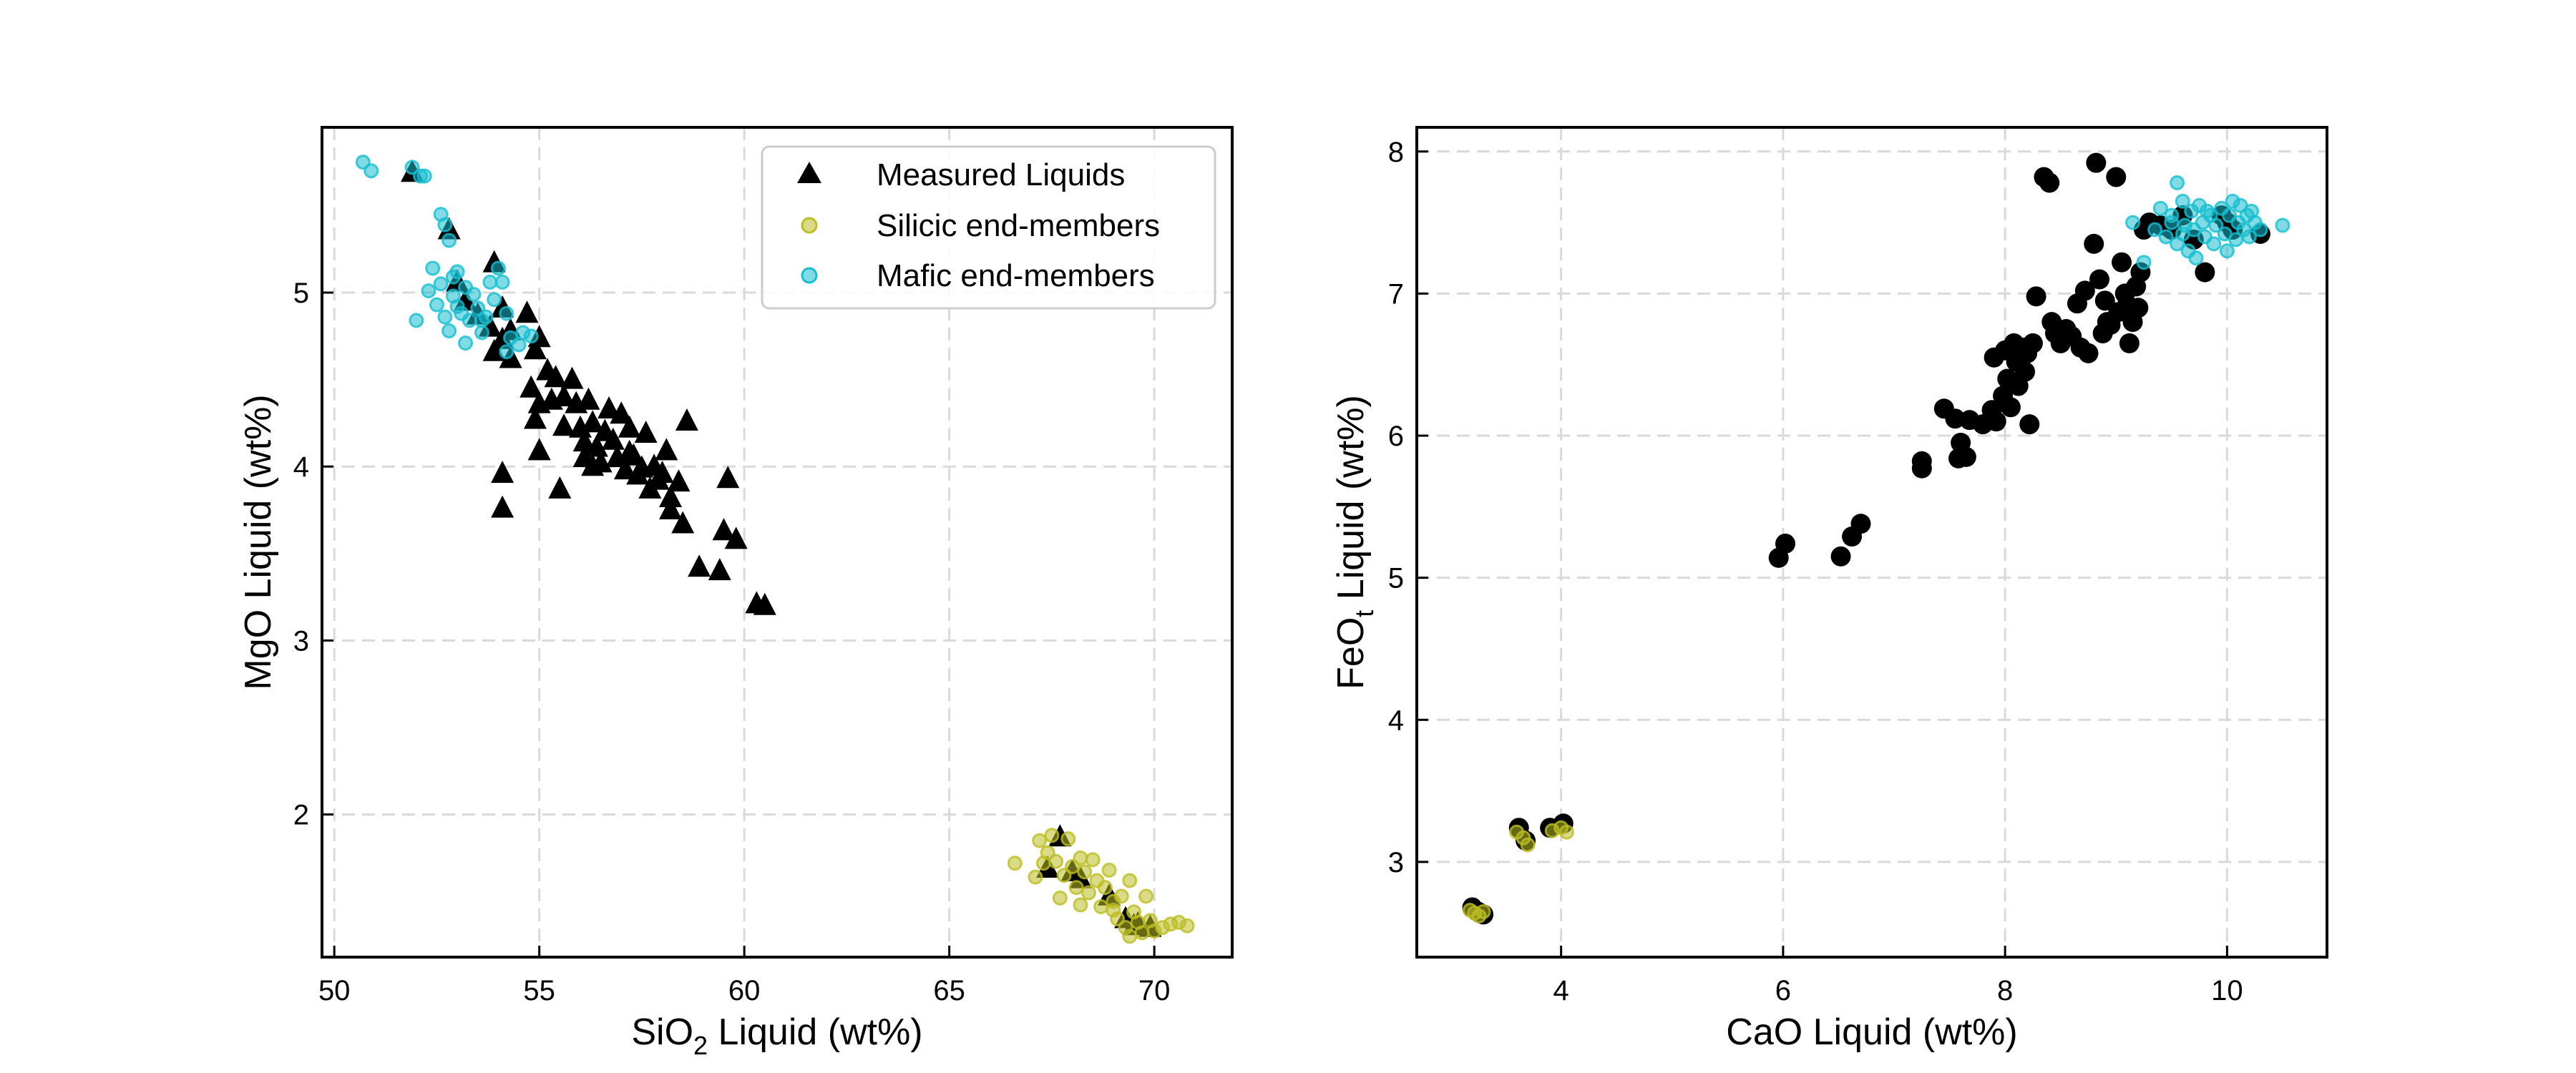 The width and height of the screenshot is (2576, 1073). Describe the element at coordinates (301, 815) in the screenshot. I see `y-tick-label: 2` at that location.